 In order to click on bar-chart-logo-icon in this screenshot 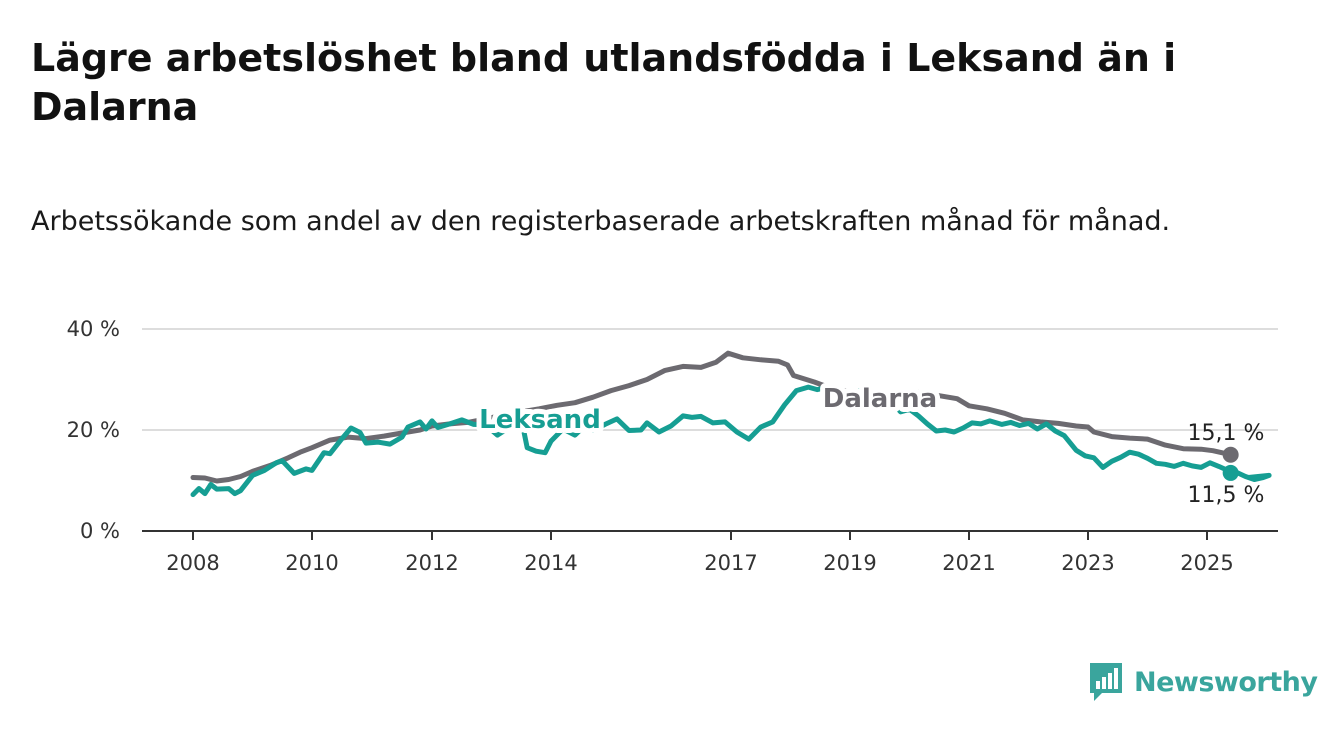, I will do `click(1106, 682)`.